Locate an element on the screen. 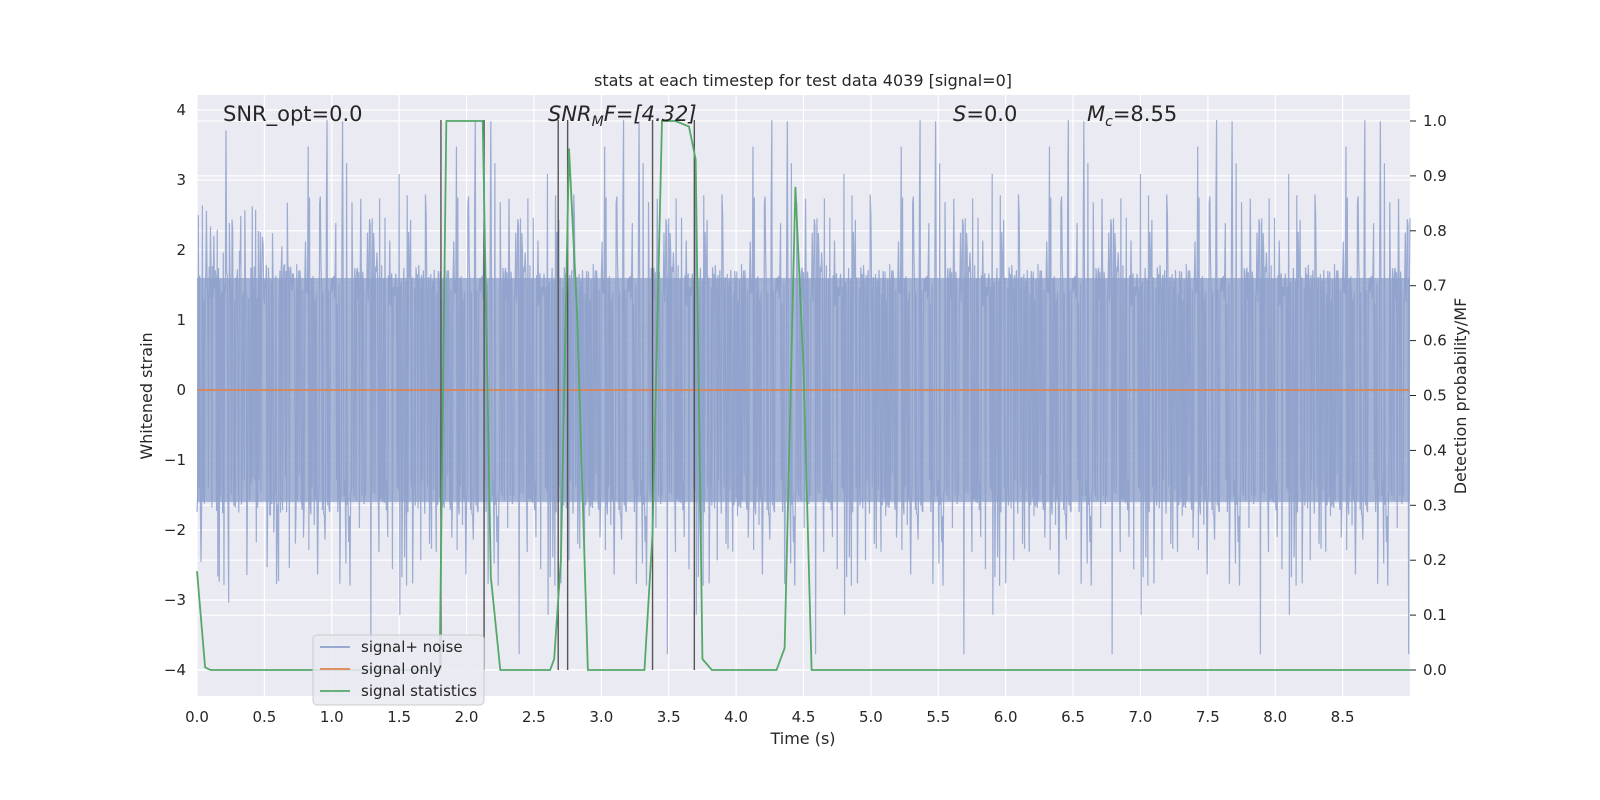 The width and height of the screenshot is (1600, 800). y-tick-label: 2 is located at coordinates (181, 250).